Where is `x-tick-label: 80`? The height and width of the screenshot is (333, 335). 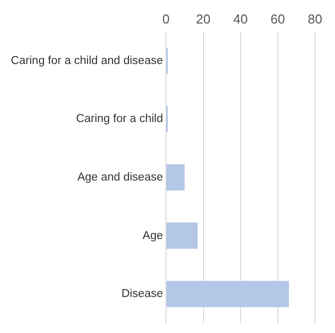 x-tick-label: 80 is located at coordinates (315, 18).